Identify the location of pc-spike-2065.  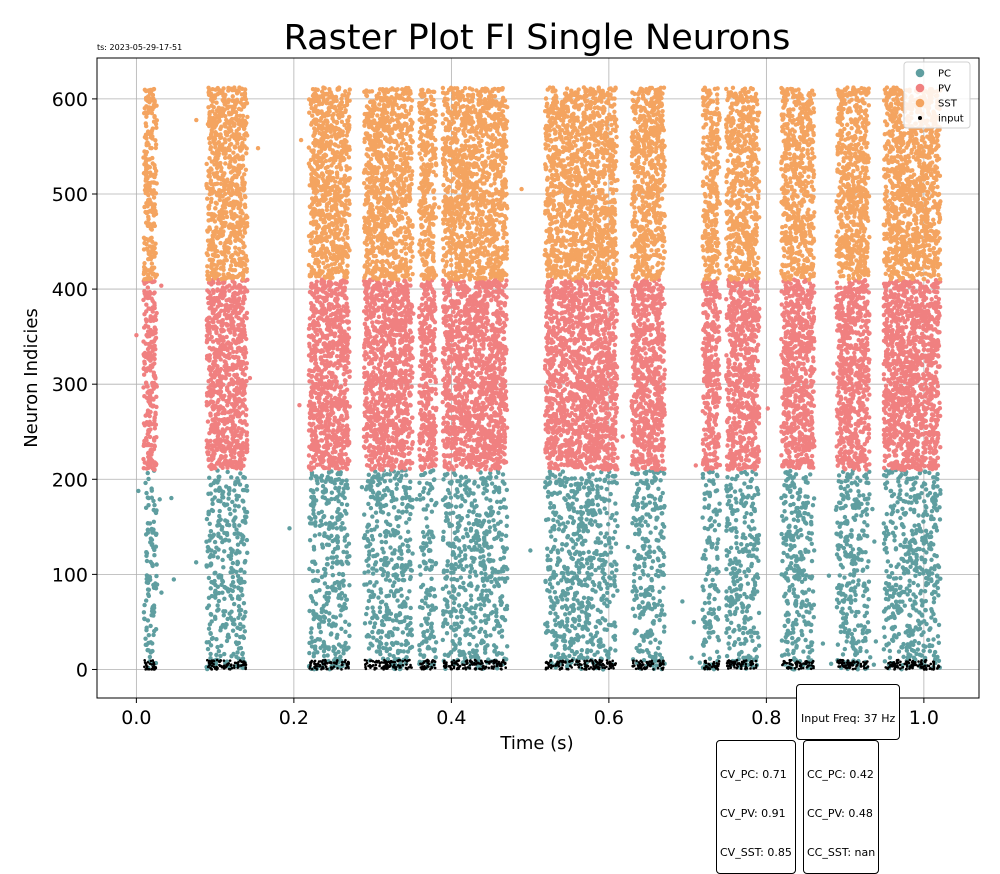
(562, 599).